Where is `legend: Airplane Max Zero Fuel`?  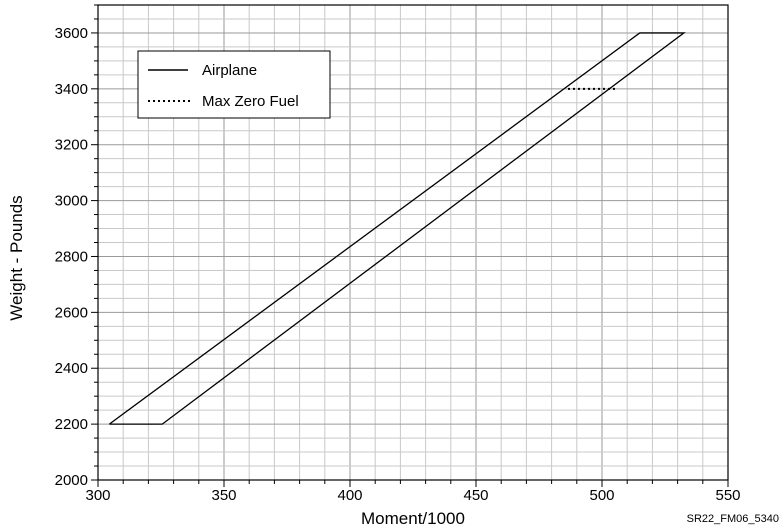
legend: Airplane Max Zero Fuel is located at coordinates (234, 84).